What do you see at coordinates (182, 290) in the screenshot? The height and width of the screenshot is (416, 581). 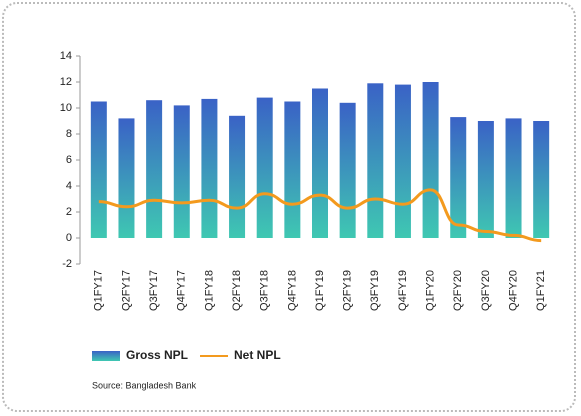 I see `x-tick-label: Q4FY17` at bounding box center [182, 290].